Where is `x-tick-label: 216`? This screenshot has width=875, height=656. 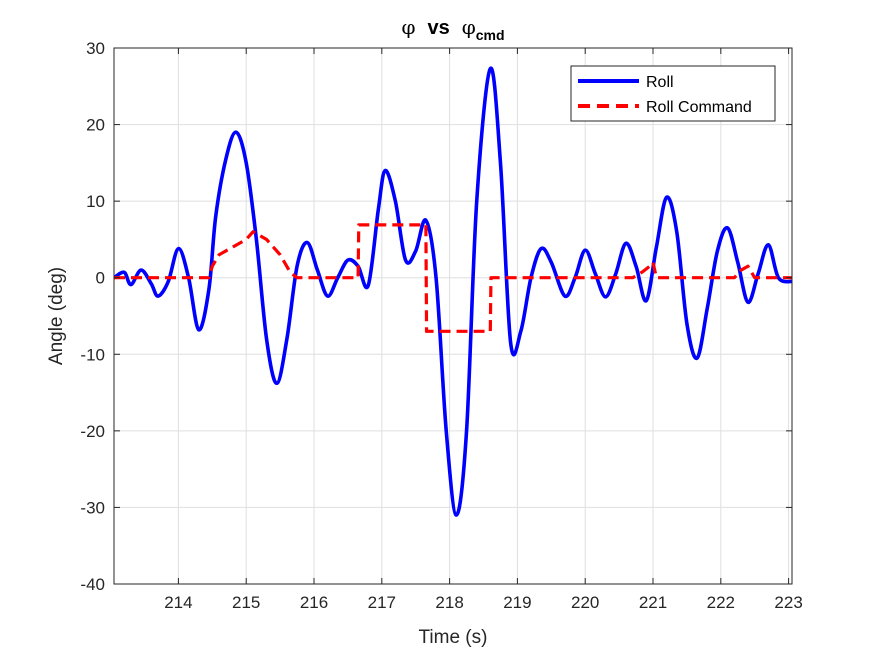 x-tick-label: 216 is located at coordinates (314, 602).